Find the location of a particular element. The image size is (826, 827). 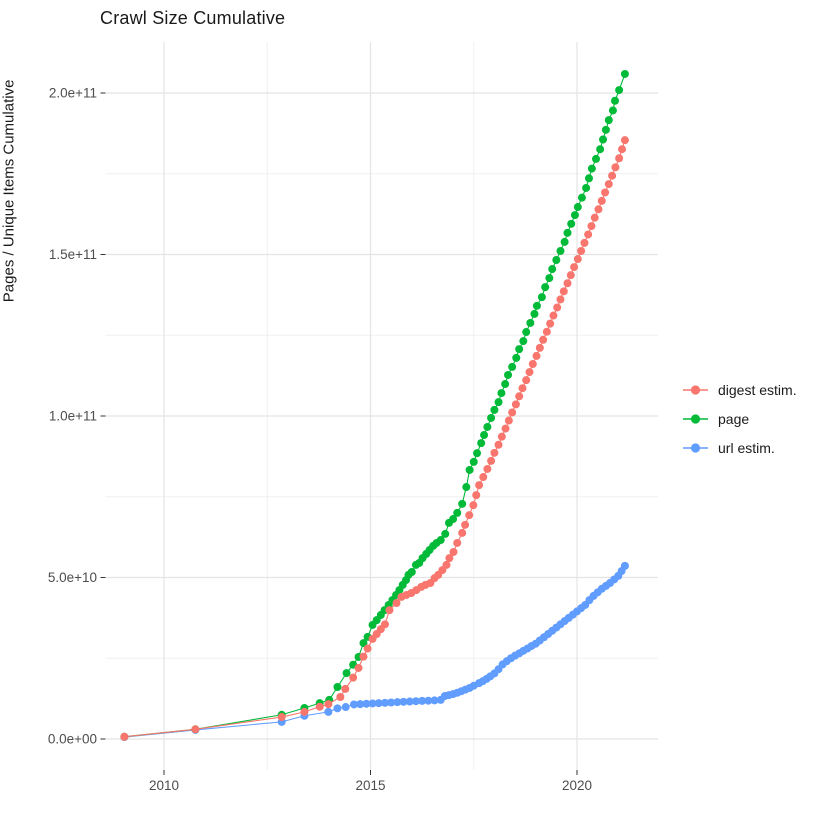

legend-item-url-estim: url estim. is located at coordinates (739, 448).